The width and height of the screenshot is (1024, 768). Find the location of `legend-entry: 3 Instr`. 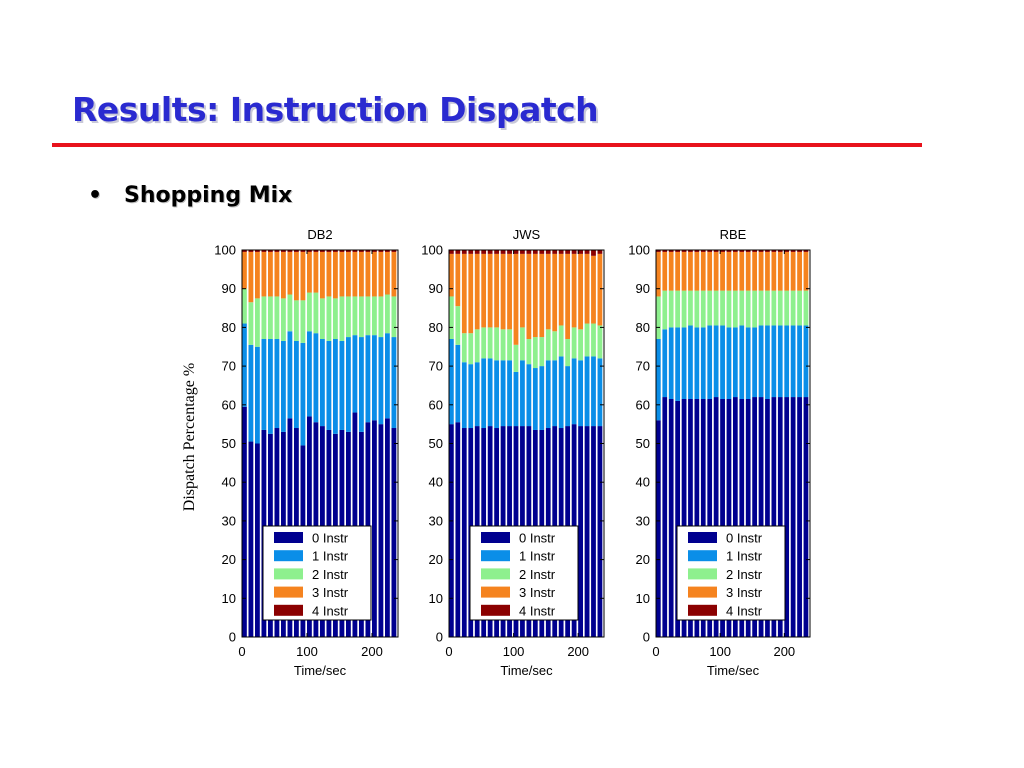

legend-entry: 3 Instr is located at coordinates (744, 592).